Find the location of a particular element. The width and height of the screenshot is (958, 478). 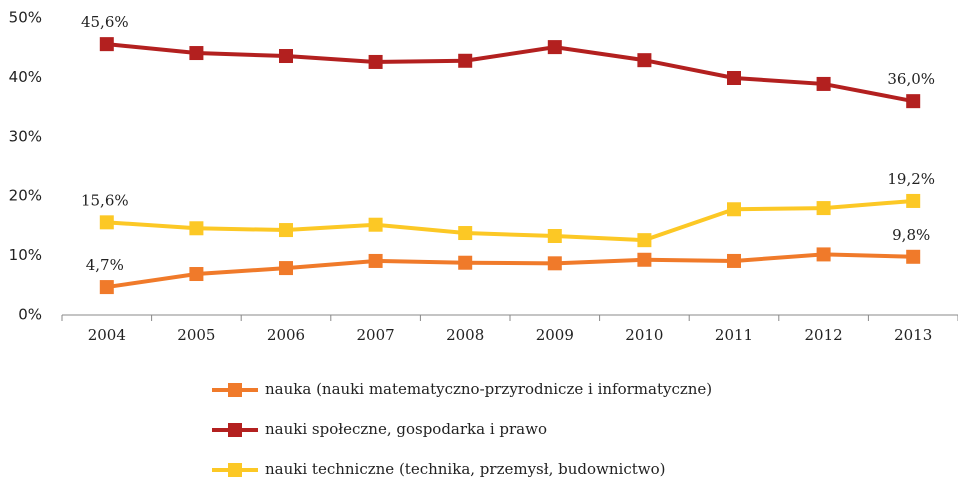

data-label: 36,0% is located at coordinates (911, 79).